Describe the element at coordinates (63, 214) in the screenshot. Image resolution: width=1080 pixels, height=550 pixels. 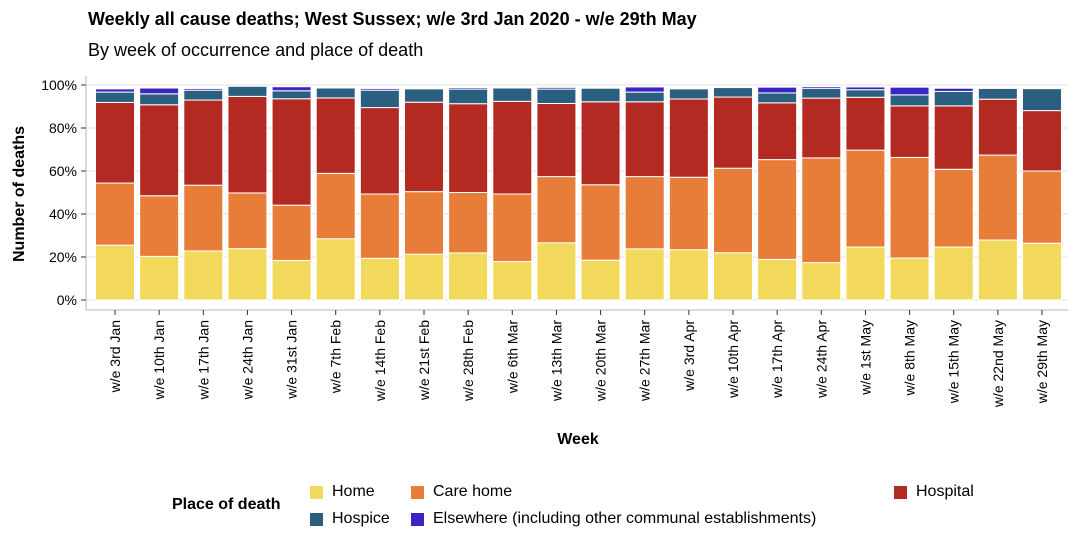
I see `y-tick-label: 40%` at that location.